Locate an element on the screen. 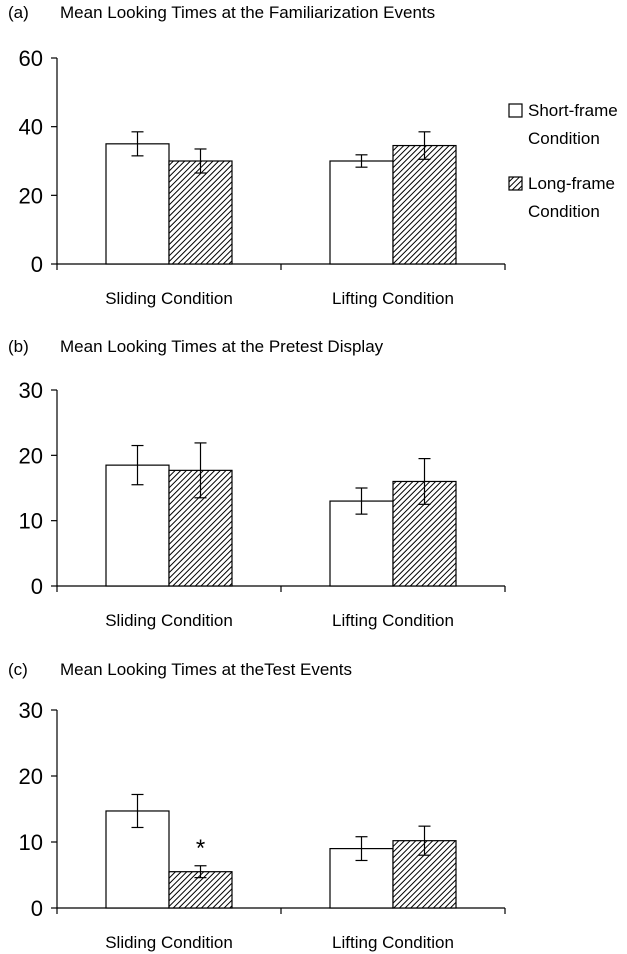  legend-swatch-long-frame is located at coordinates (515, 183).